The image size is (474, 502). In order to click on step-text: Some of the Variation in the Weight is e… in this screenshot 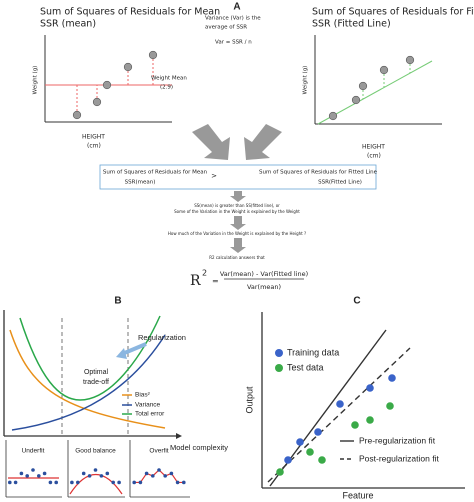, I will do `click(237, 211)`.